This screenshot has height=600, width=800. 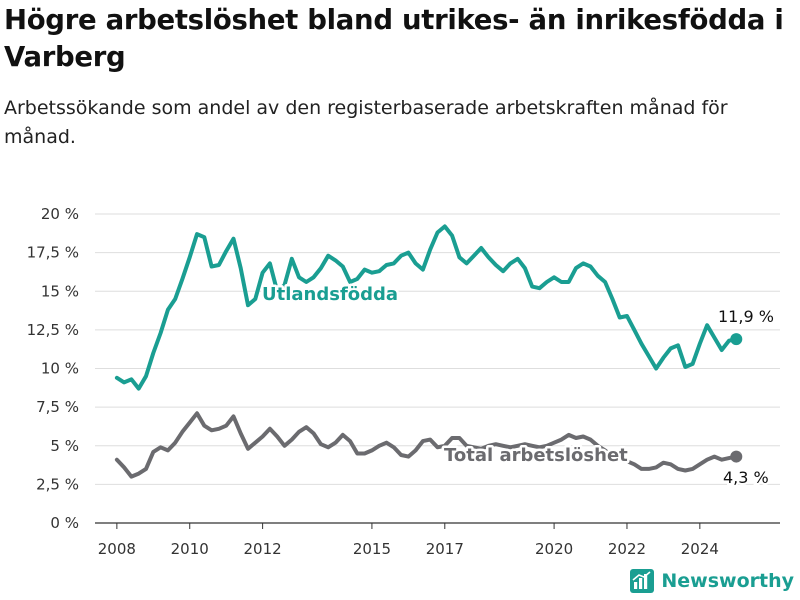 I want to click on y-tick-label: 12,5 %, so click(x=53, y=330).